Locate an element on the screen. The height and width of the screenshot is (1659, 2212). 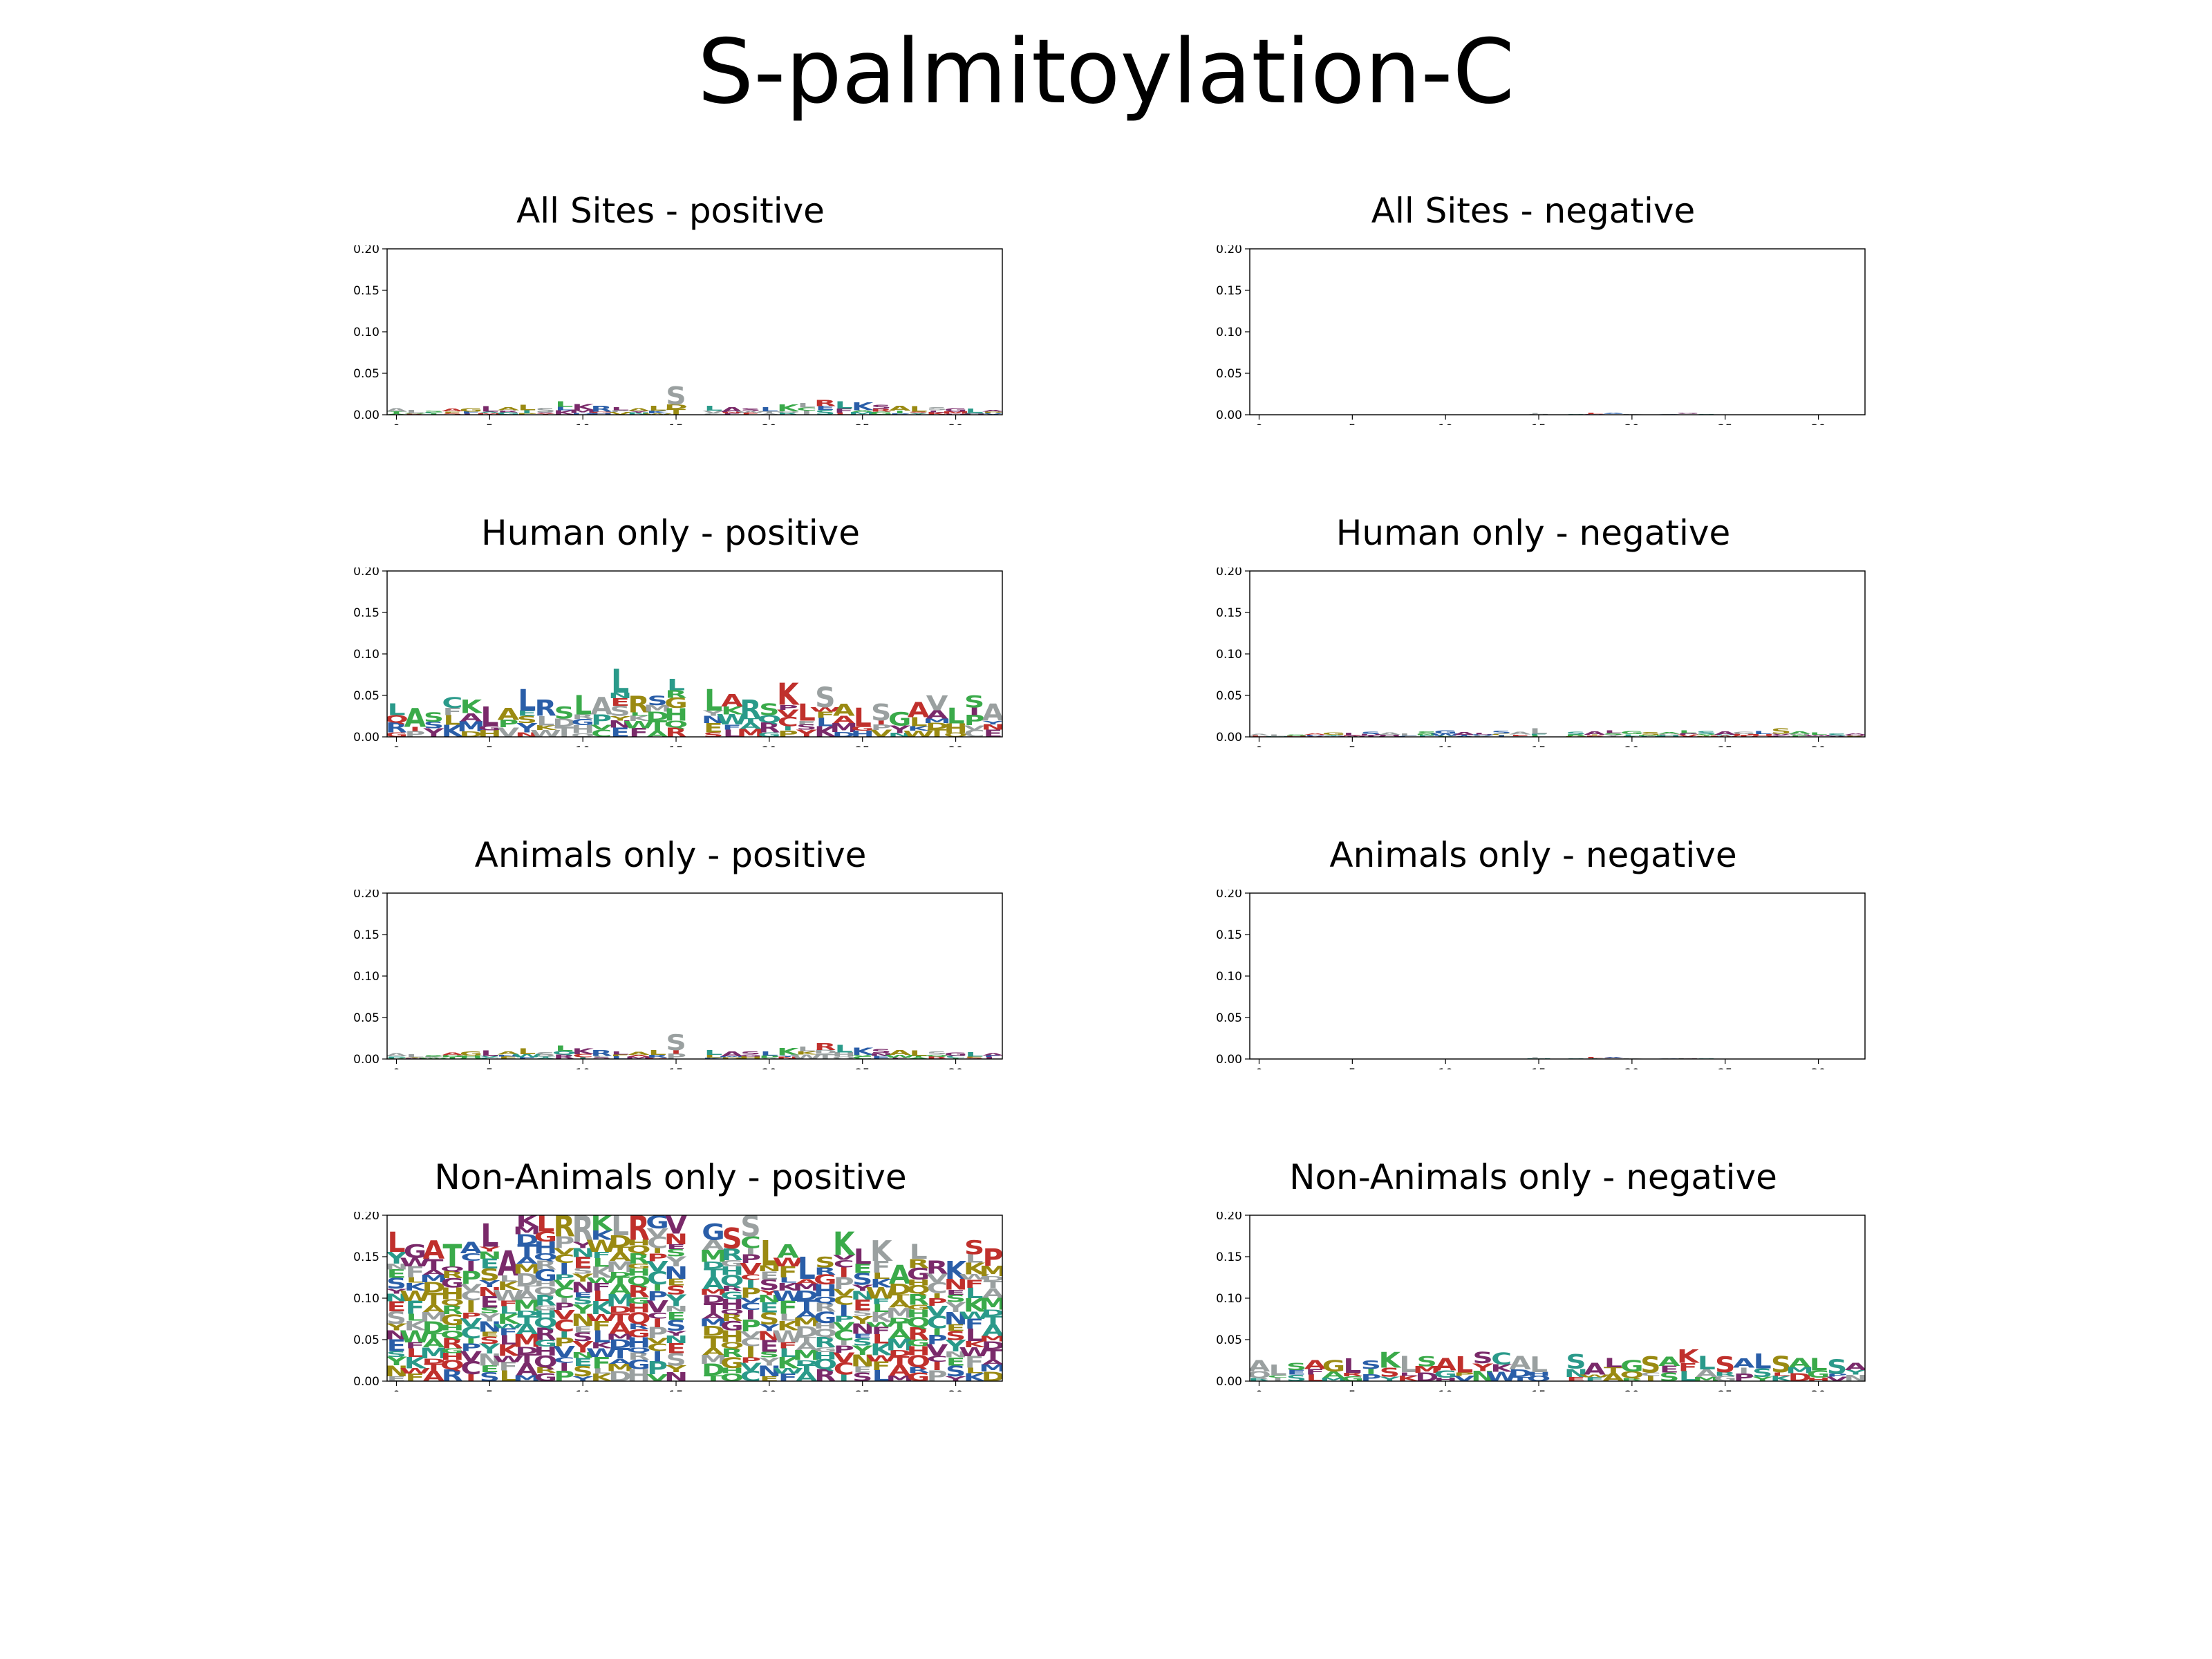
logo-letter: P is located at coordinates (470, 1316).